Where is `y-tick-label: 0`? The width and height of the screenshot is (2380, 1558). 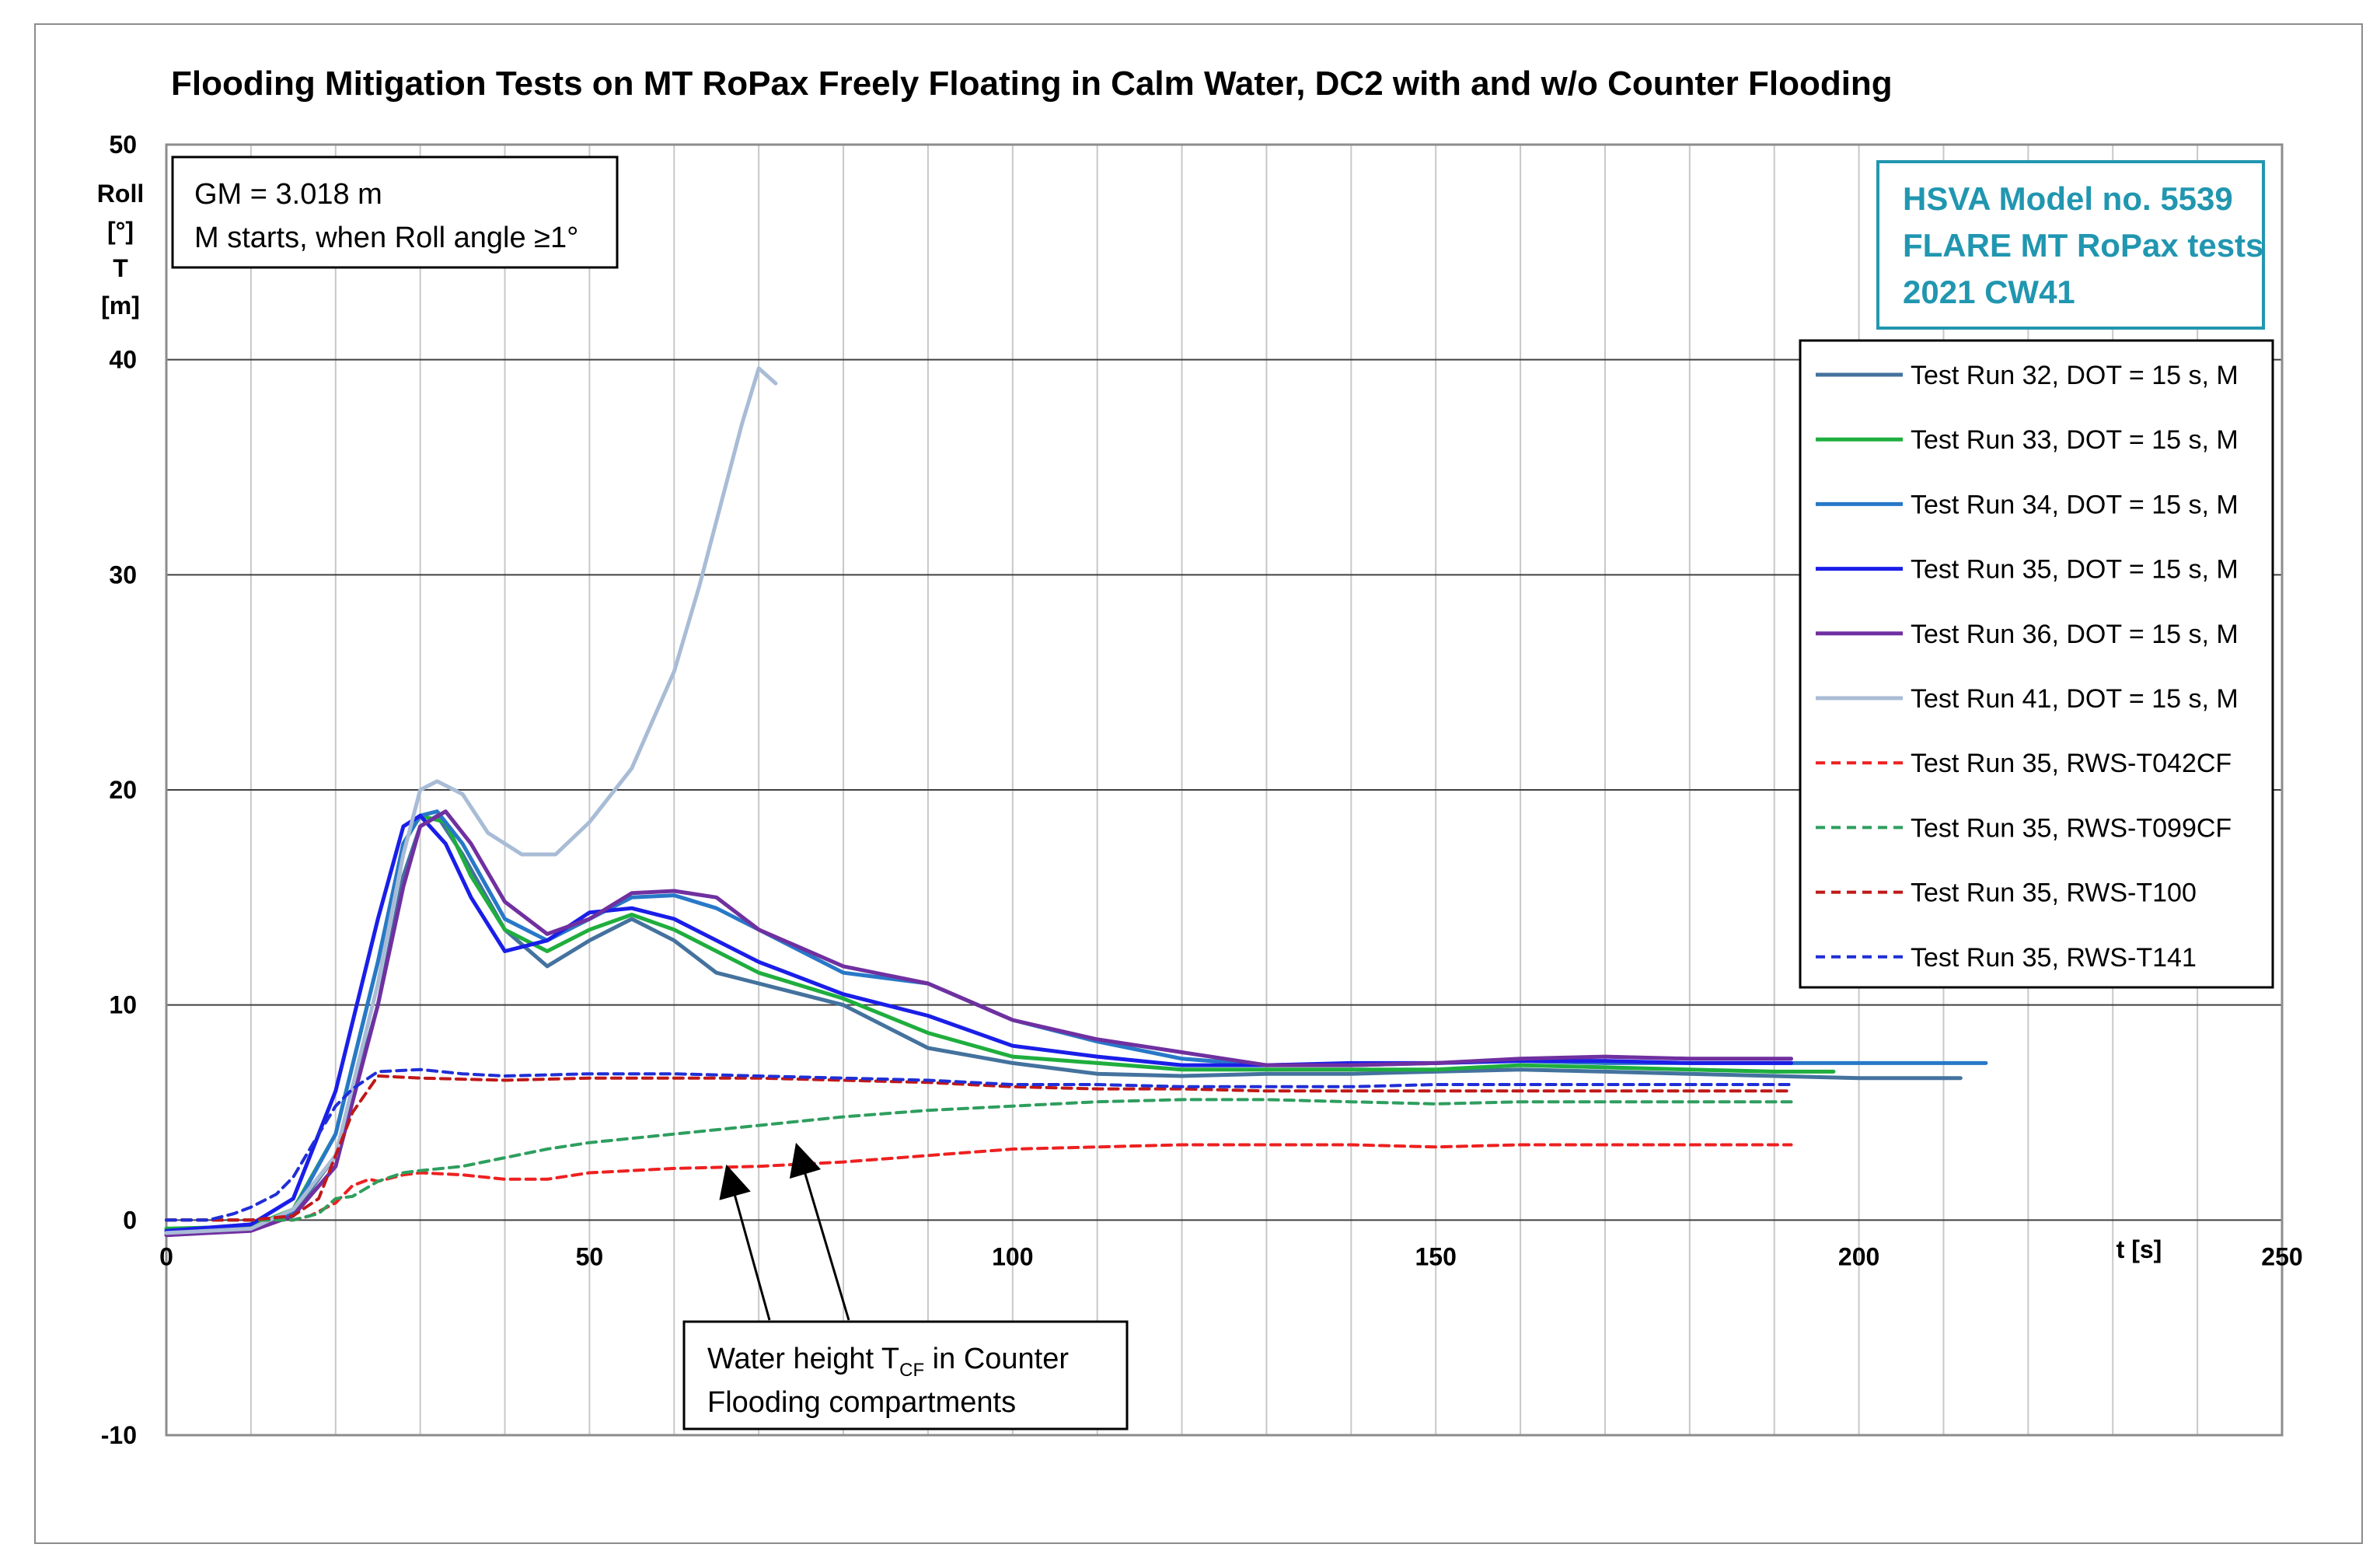 y-tick-label: 0 is located at coordinates (130, 1220).